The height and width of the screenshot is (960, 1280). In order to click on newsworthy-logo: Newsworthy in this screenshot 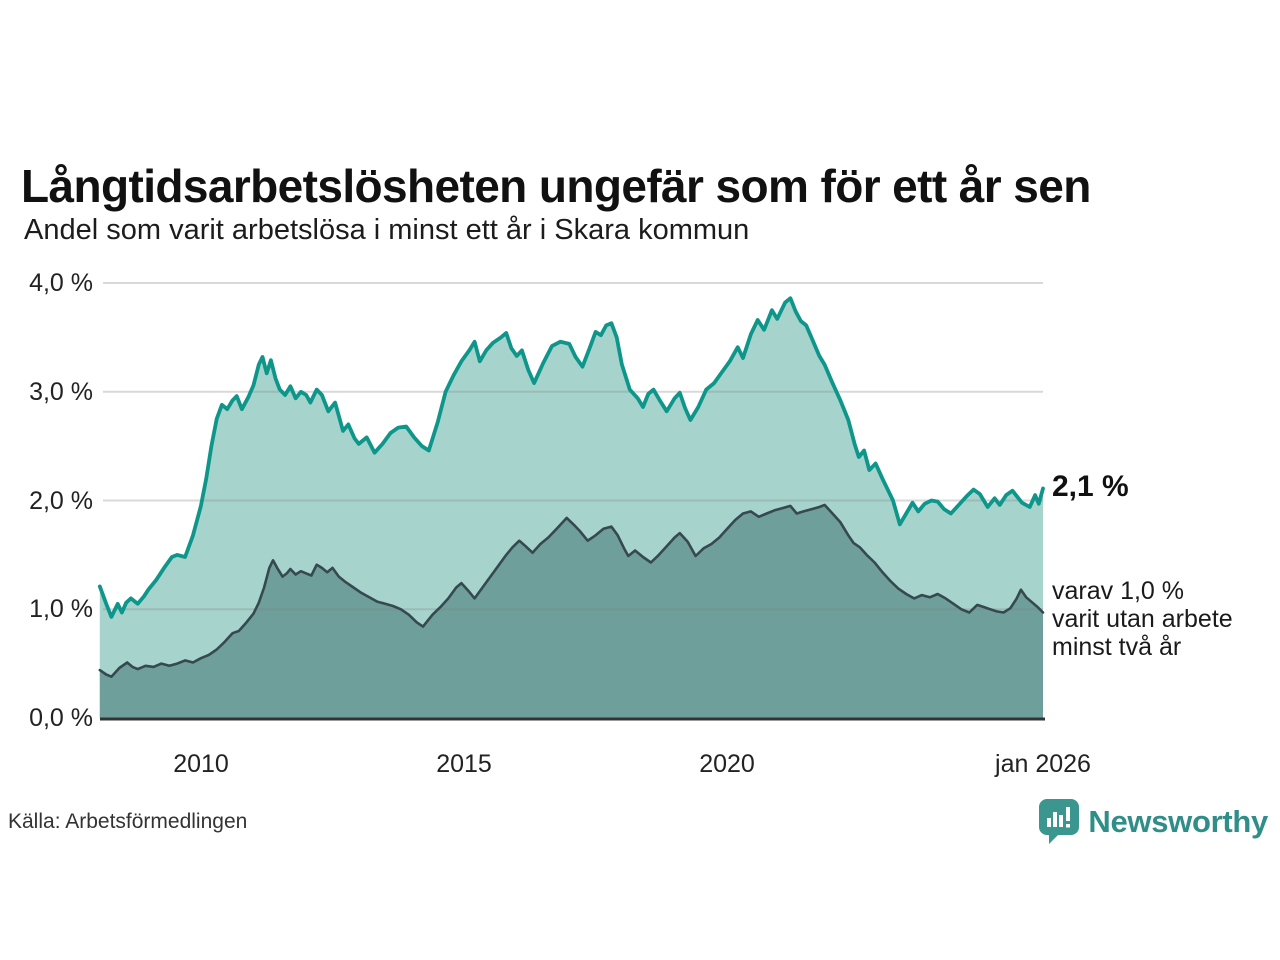, I will do `click(1153, 821)`.